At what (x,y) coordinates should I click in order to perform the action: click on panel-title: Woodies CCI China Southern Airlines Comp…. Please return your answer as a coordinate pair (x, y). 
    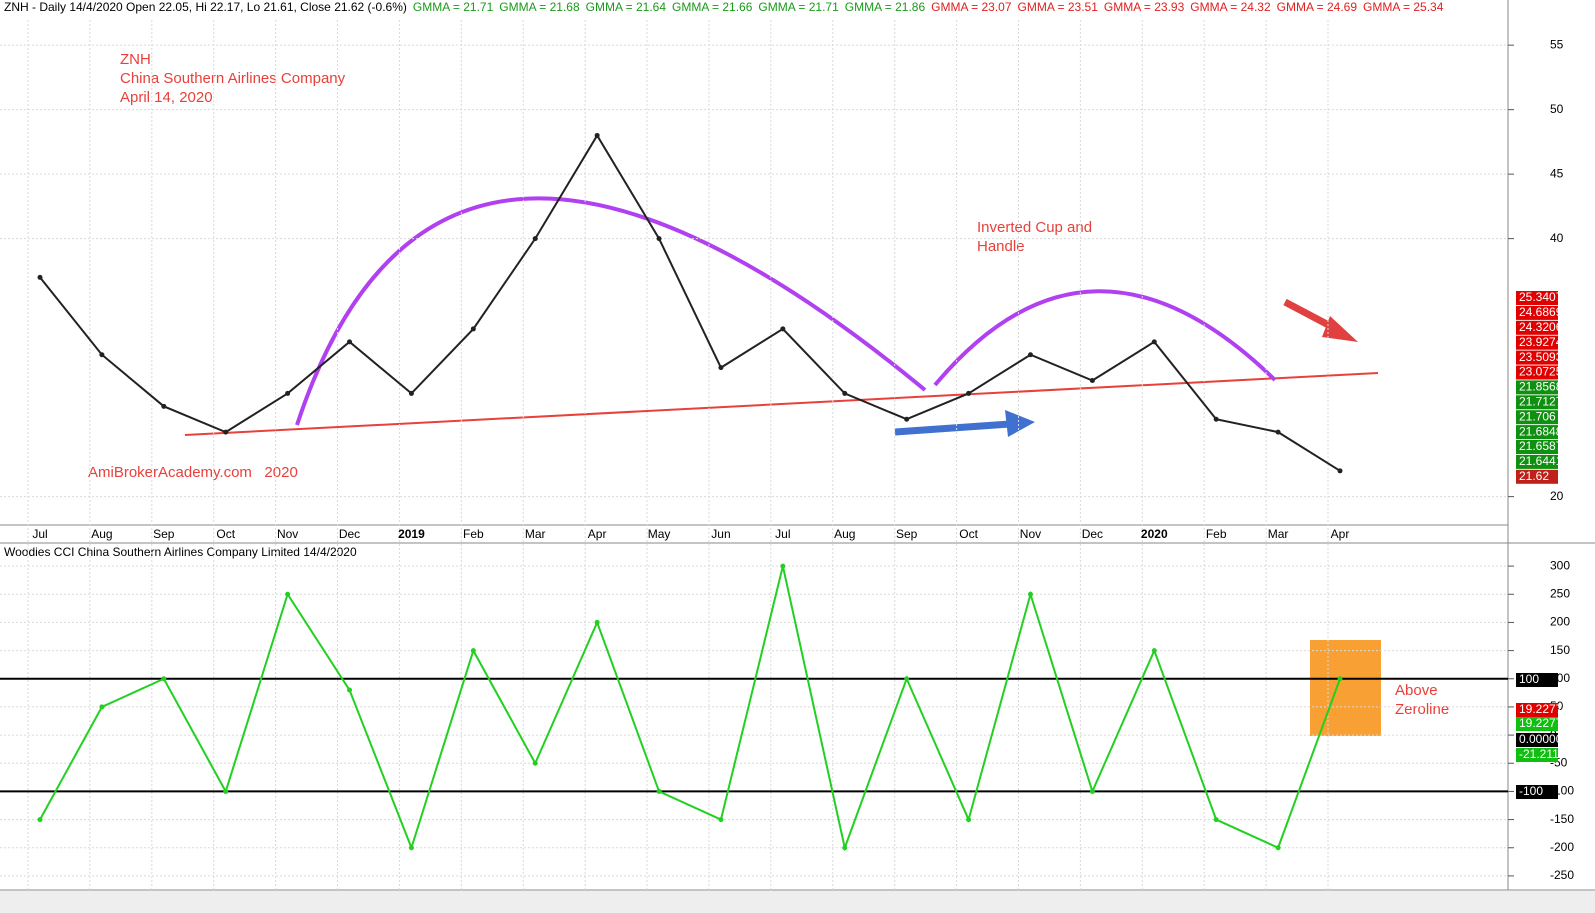
    Looking at the image, I should click on (180, 552).